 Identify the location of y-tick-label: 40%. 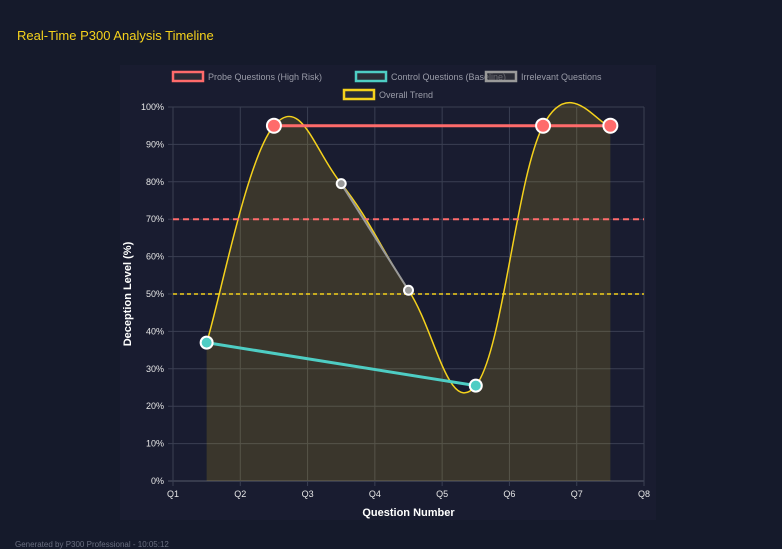
(155, 331).